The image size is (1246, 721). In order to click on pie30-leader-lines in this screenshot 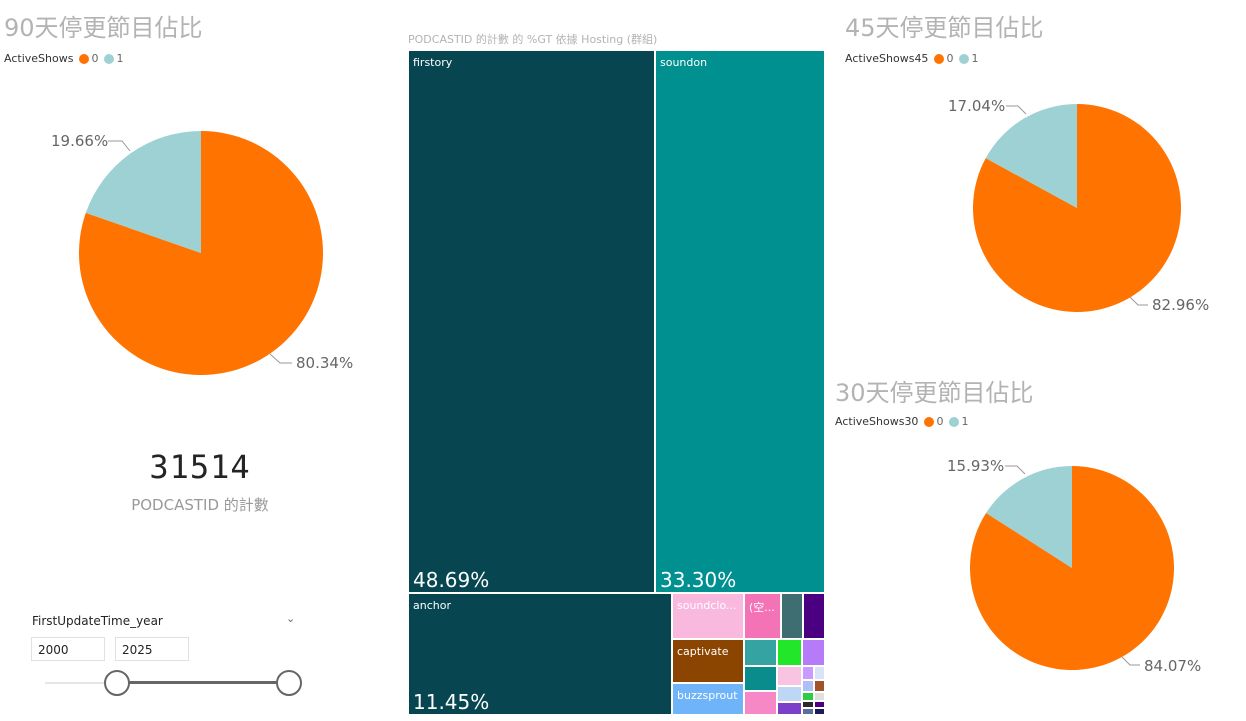, I will do `click(1072, 565)`.